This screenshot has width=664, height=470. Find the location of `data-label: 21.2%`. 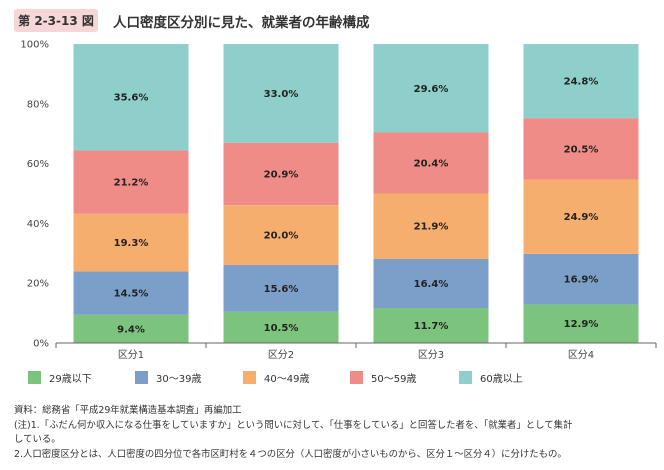

data-label: 21.2% is located at coordinates (131, 183).